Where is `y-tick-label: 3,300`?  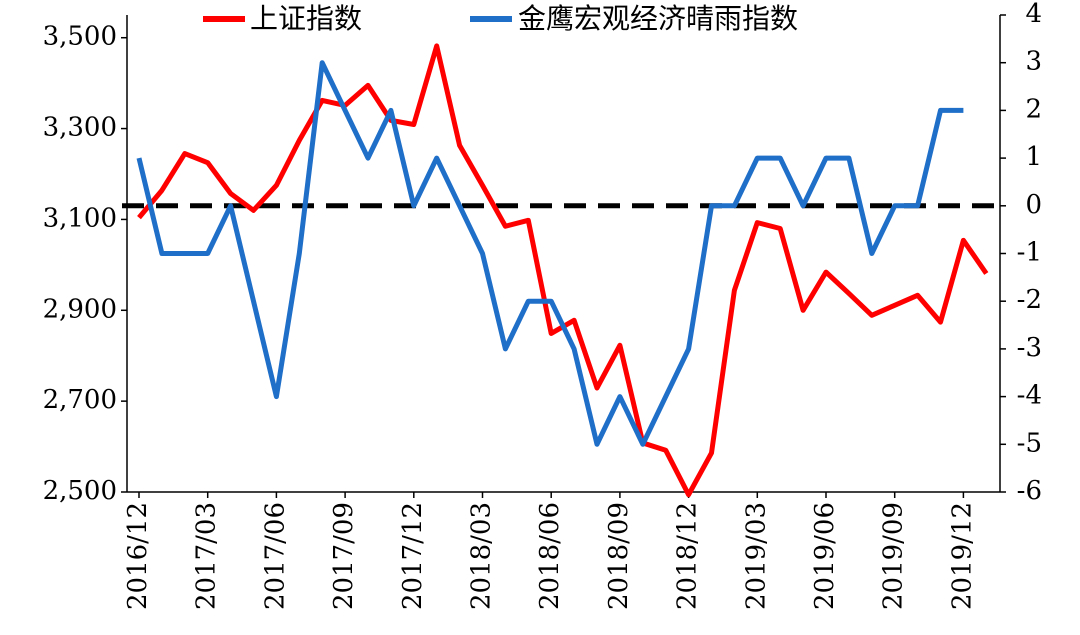 y-tick-label: 3,300 is located at coordinates (80, 128).